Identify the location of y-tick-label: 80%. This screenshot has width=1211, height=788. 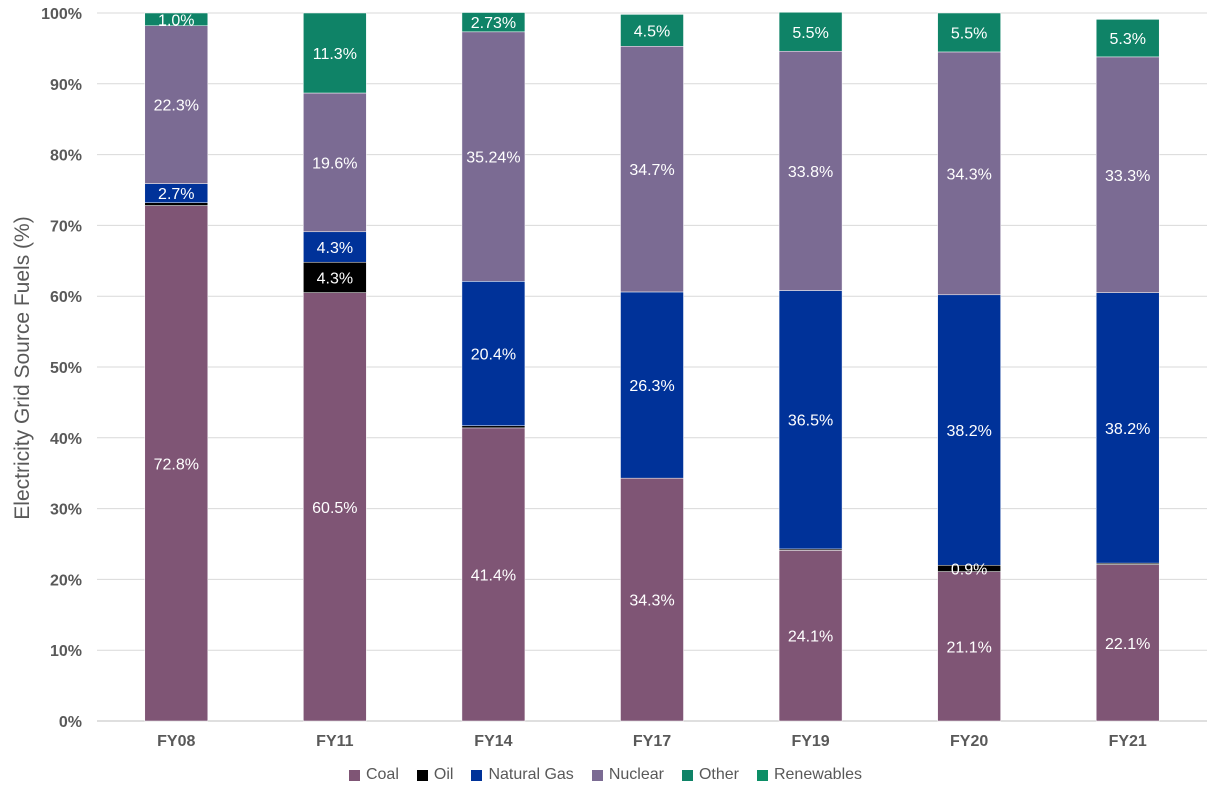
(66, 156).